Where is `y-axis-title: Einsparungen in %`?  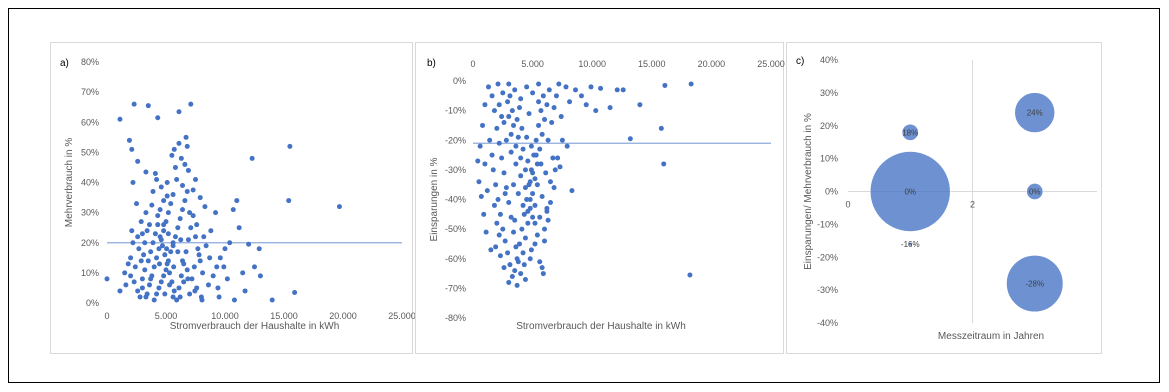
y-axis-title: Einsparungen in % is located at coordinates (434, 199).